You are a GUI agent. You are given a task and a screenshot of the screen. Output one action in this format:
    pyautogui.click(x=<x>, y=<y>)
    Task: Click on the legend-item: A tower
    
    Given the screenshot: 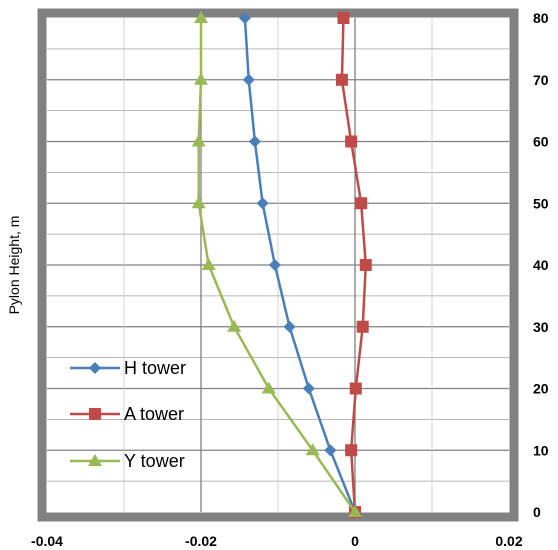 What is the action you would take?
    pyautogui.click(x=127, y=414)
    